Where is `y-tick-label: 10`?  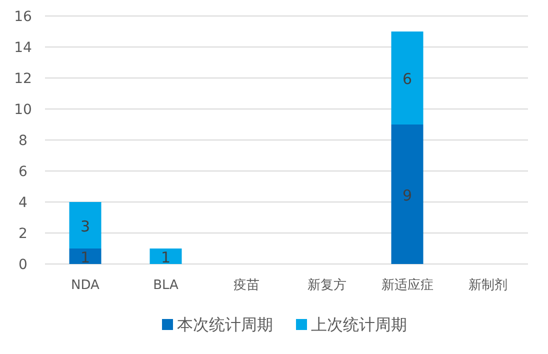
y-tick-label: 10 is located at coordinates (23, 110).